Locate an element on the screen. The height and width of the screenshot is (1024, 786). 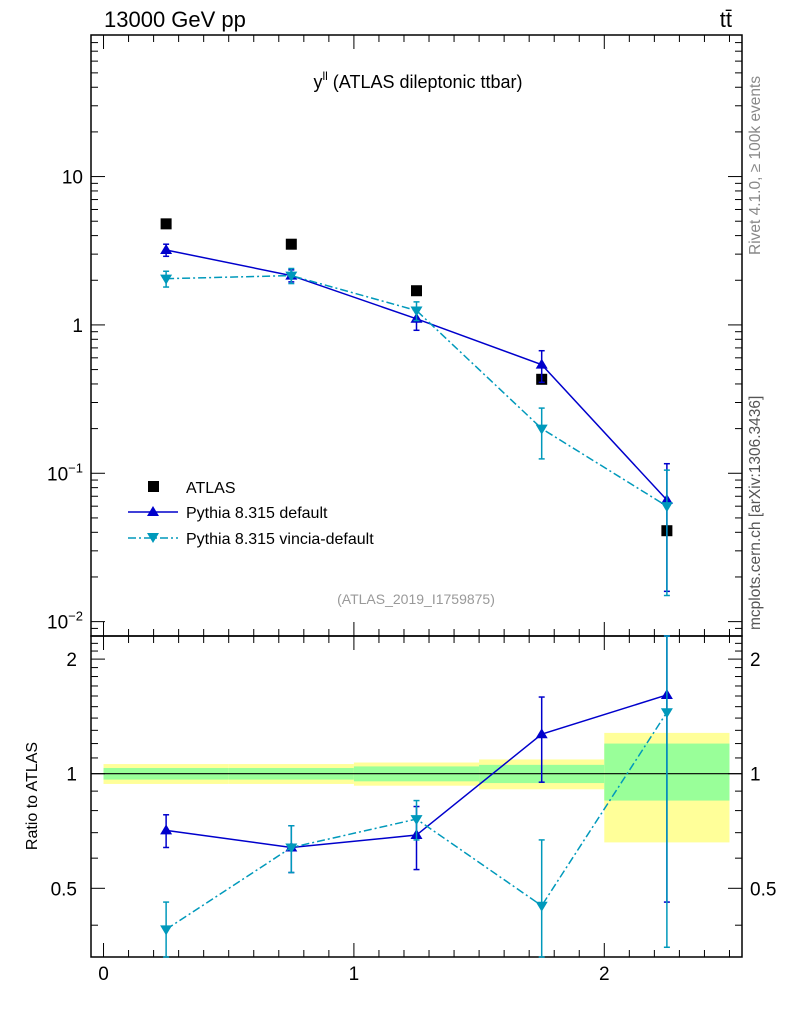
legend-label-vincia: Pythia 8.315 vincia-default is located at coordinates (280, 539).